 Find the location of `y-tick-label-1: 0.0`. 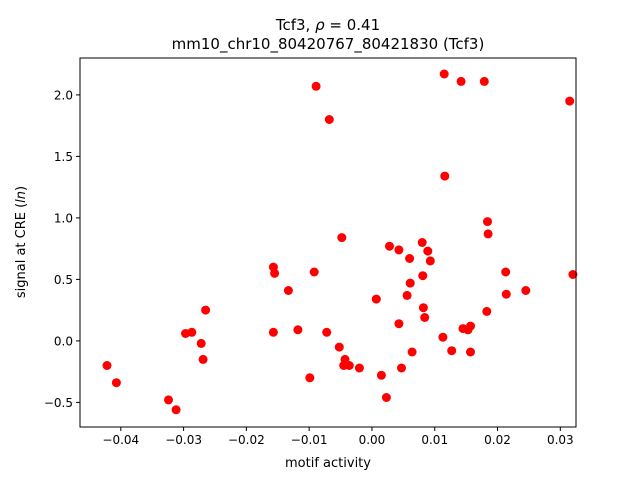

y-tick-label-1: 0.0 is located at coordinates (63, 341).